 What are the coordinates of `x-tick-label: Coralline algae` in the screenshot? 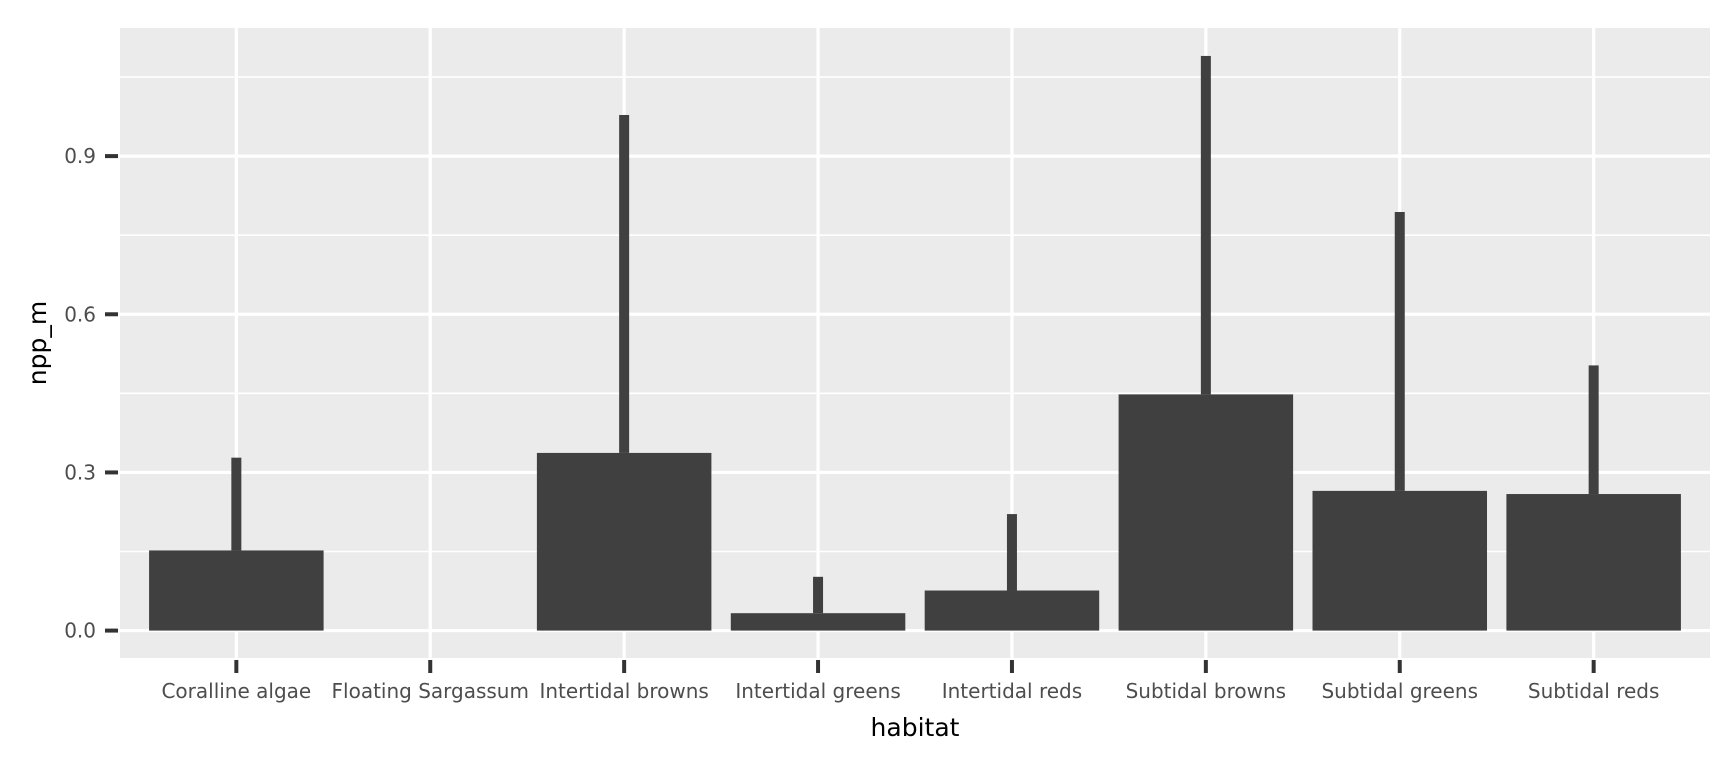 It's located at (236, 691).